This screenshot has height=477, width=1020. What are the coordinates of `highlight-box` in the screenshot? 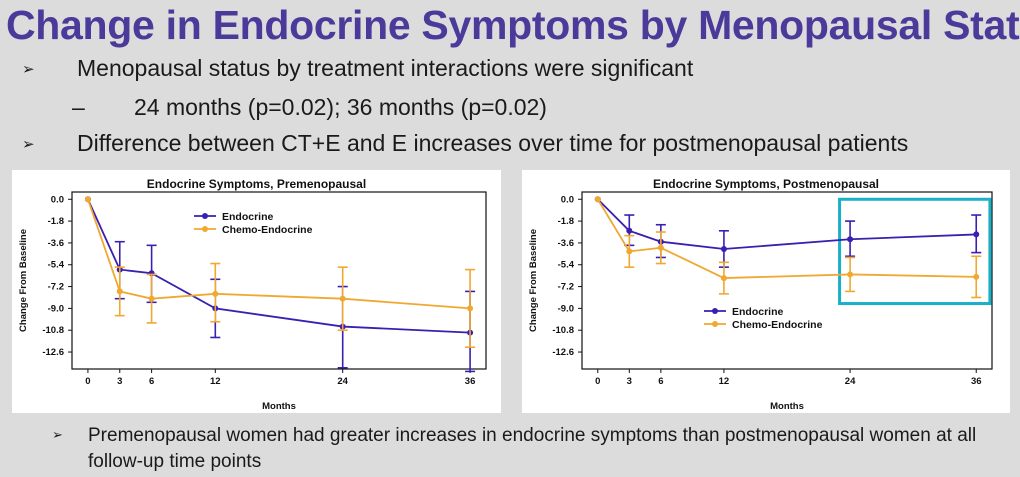 It's located at (915, 251).